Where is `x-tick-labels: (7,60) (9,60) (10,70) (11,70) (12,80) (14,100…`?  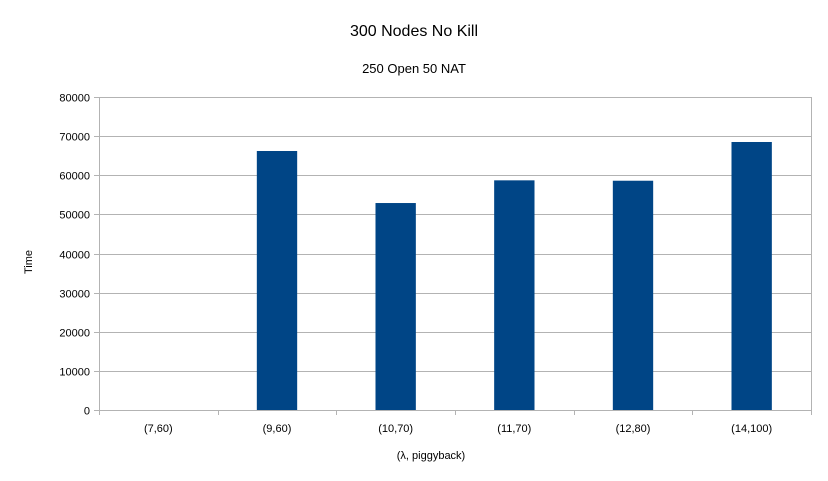
x-tick-labels: (7,60) (9,60) (10,70) (11,70) (12,80) (14,100… is located at coordinates (458, 429).